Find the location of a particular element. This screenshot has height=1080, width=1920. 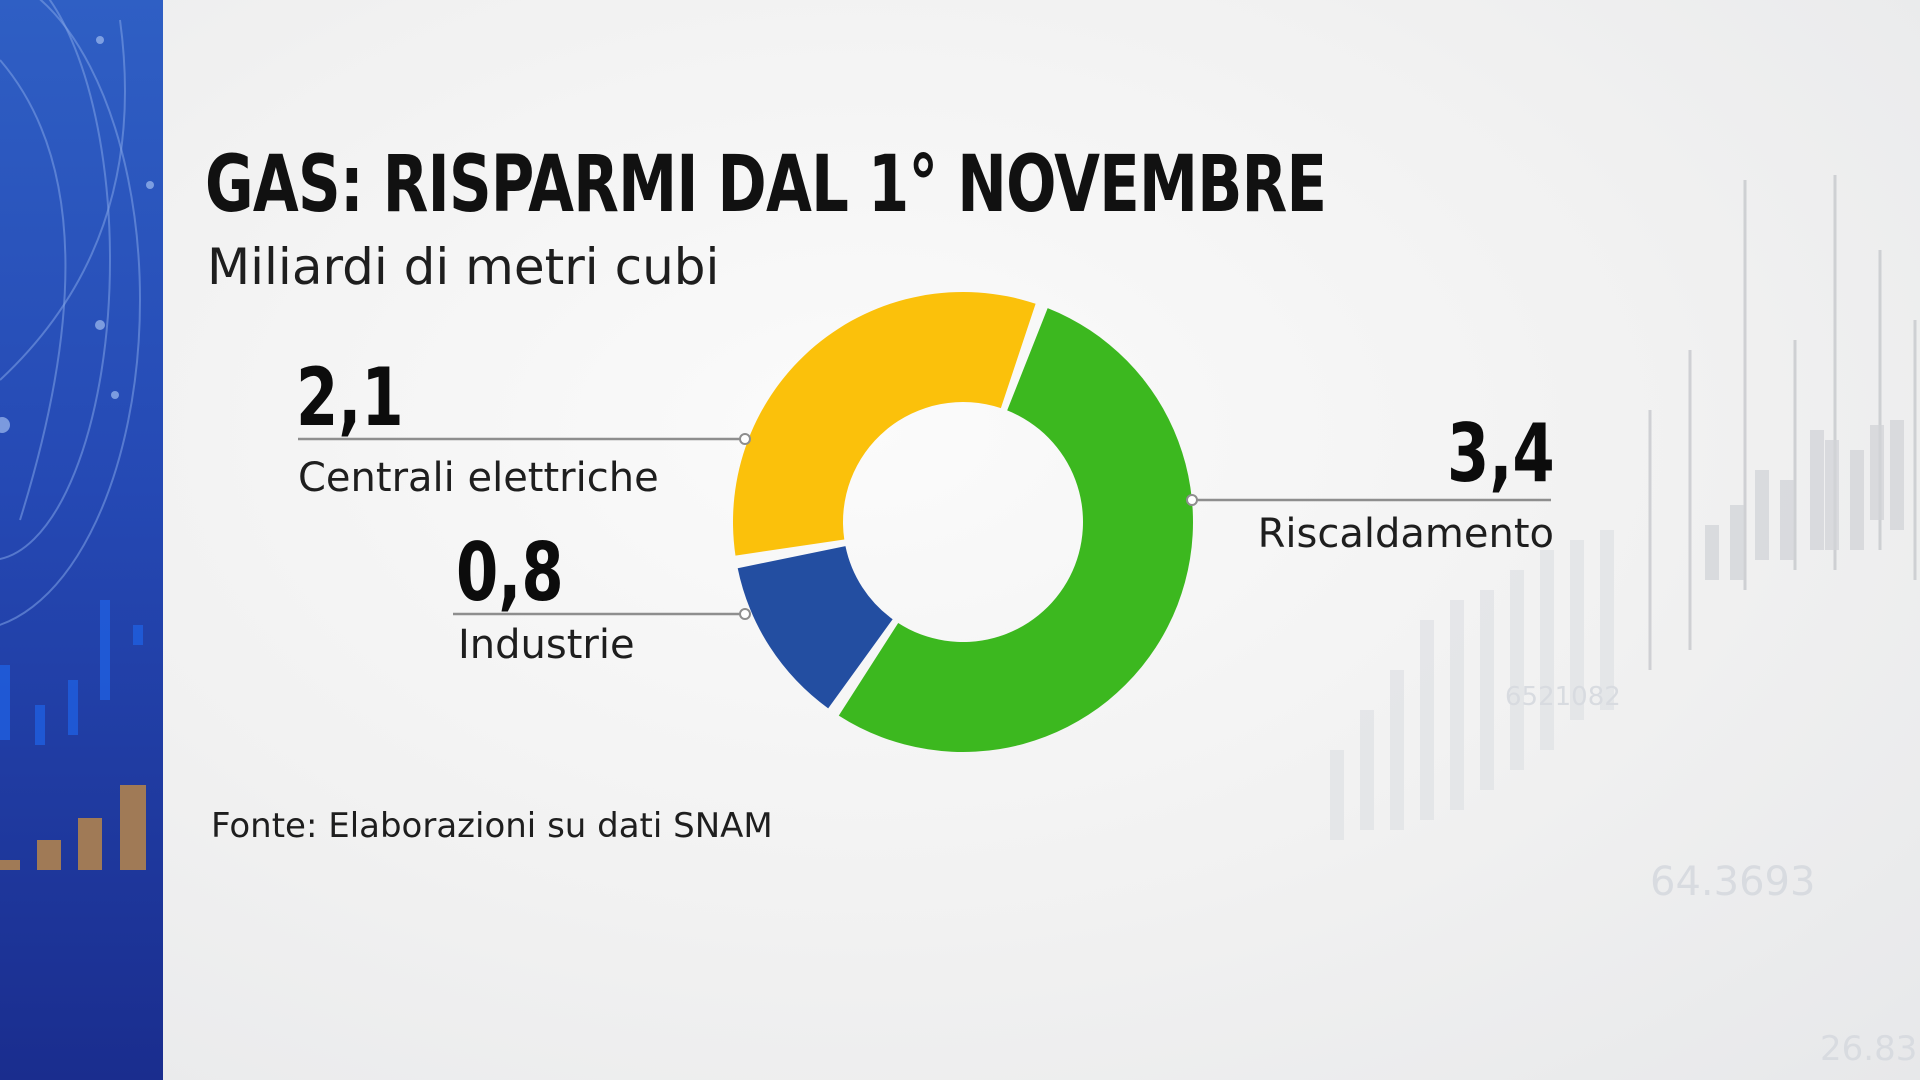

chart-subtitle: Miliardi di metri cubi is located at coordinates (463, 267).